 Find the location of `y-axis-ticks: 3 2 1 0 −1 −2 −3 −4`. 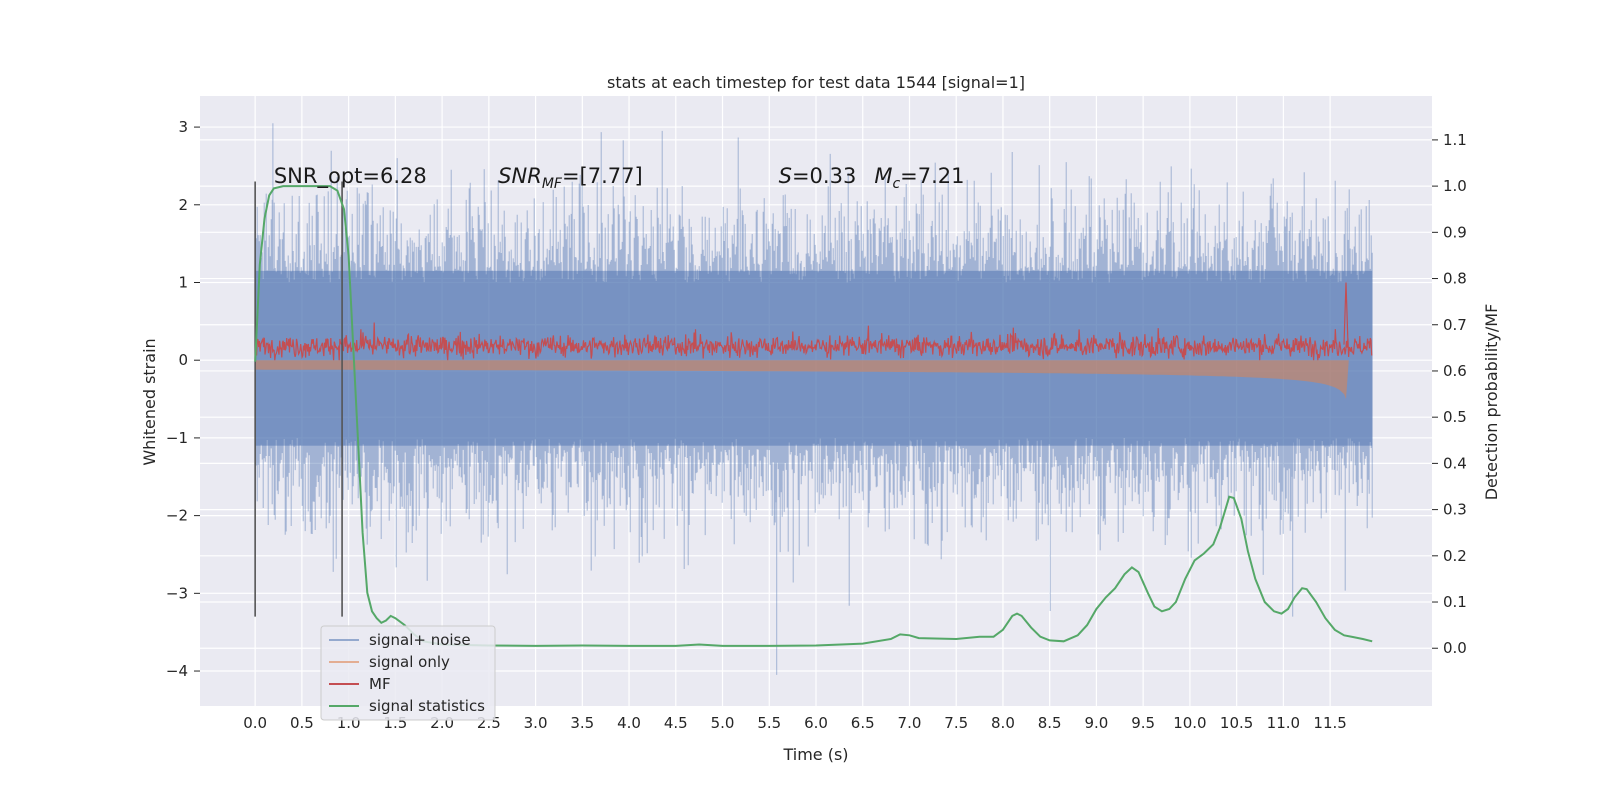

y-axis-ticks: 3 2 1 0 −1 −2 −3 −4 is located at coordinates (183, 399).